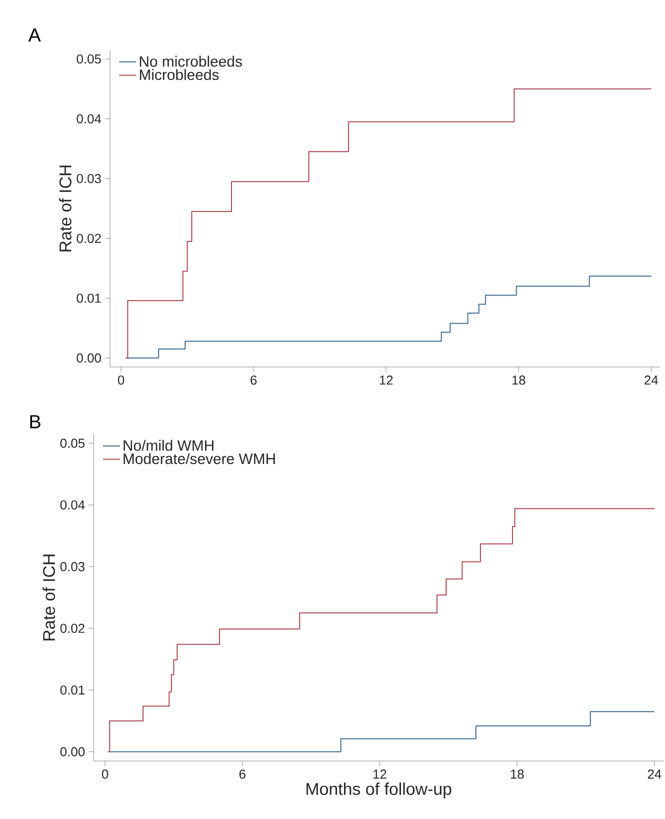  What do you see at coordinates (35, 421) in the screenshot?
I see `chart-title: B` at bounding box center [35, 421].